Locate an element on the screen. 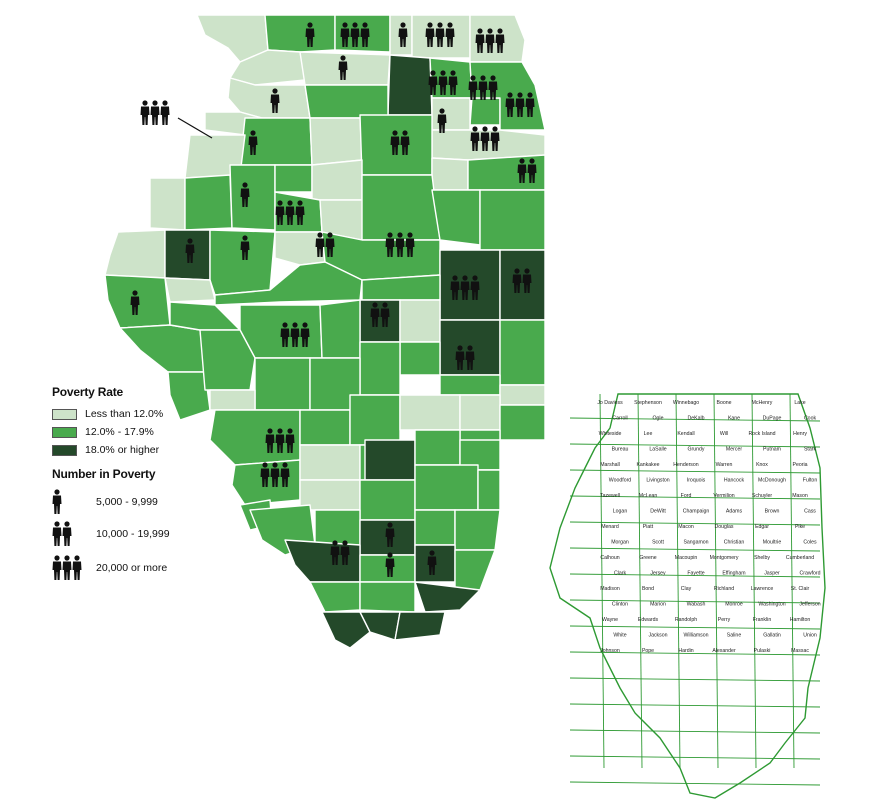 The image size is (880, 808). reference-county-label: Randolph is located at coordinates (686, 620).